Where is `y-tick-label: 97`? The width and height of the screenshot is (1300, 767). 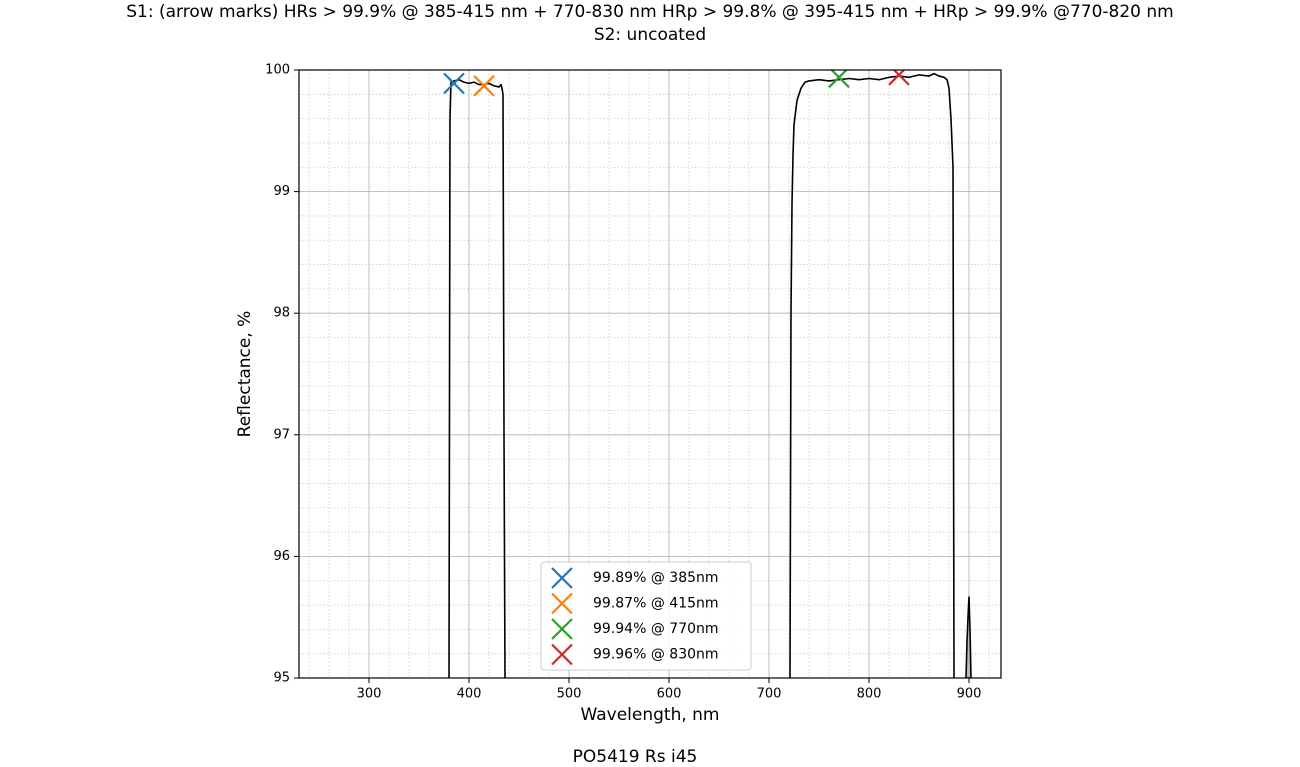
y-tick-label: 97 is located at coordinates (281, 434).